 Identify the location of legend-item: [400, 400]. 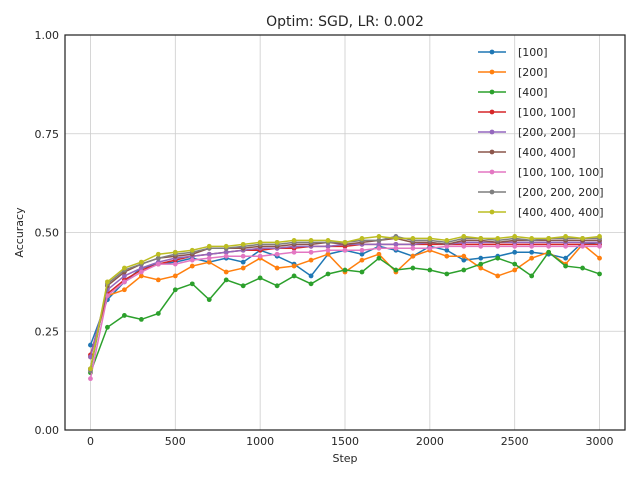
(527, 152).